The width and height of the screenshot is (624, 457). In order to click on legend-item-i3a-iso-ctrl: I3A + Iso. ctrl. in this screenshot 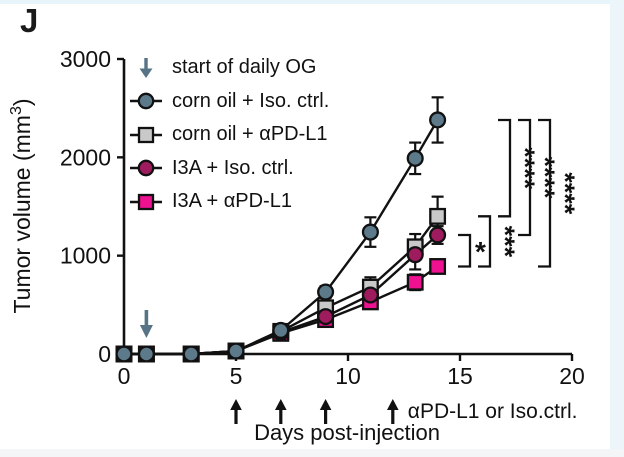, I will do `click(228, 169)`.